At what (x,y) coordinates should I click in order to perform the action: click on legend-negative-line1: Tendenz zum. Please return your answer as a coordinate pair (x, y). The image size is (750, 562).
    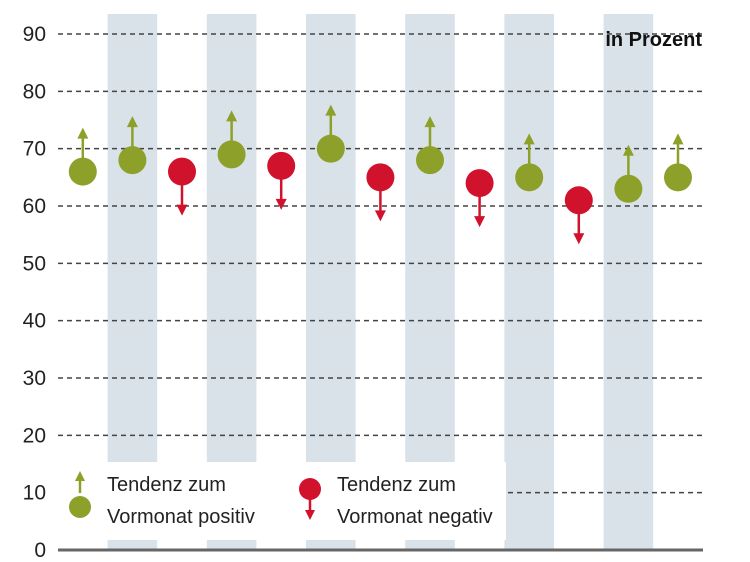
    Looking at the image, I should click on (396, 485).